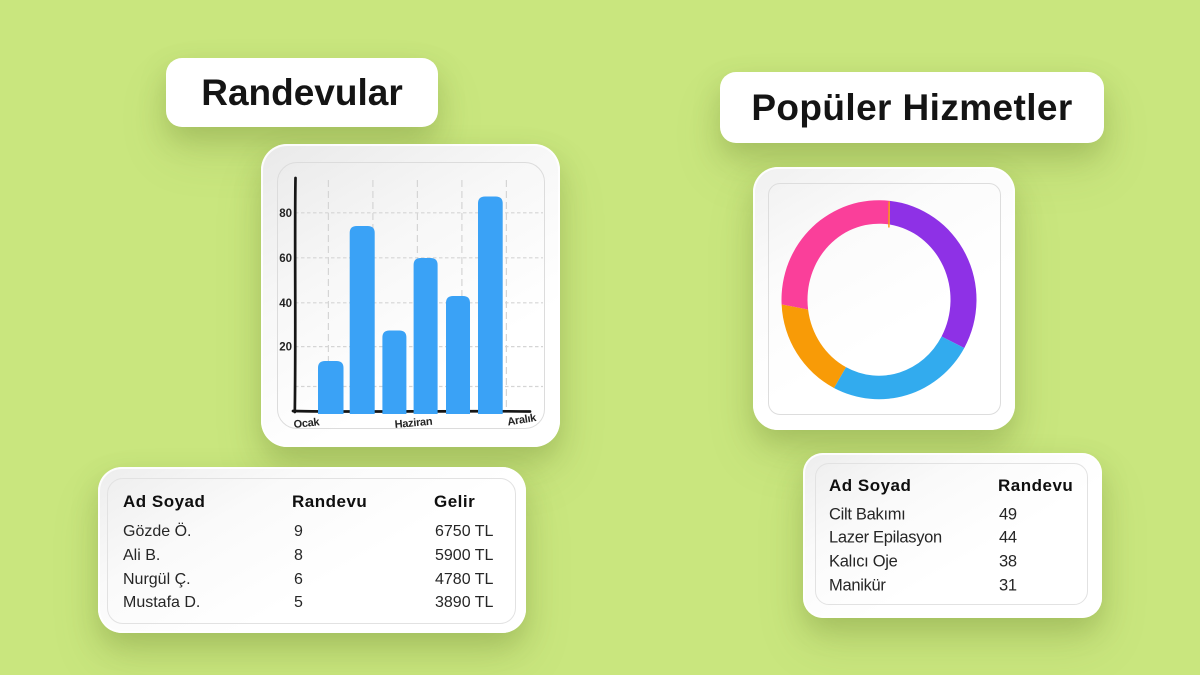  I want to click on svg-text: Haziran, so click(413, 423).